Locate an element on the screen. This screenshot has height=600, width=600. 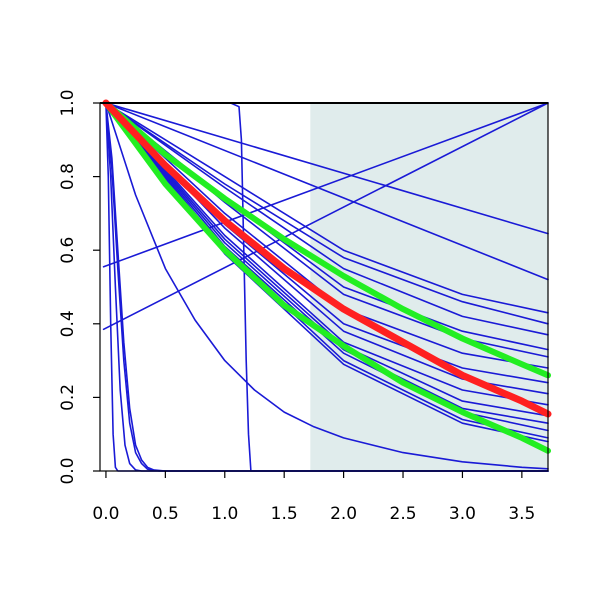
x-tick-label: 3.0 is located at coordinates (462, 514).